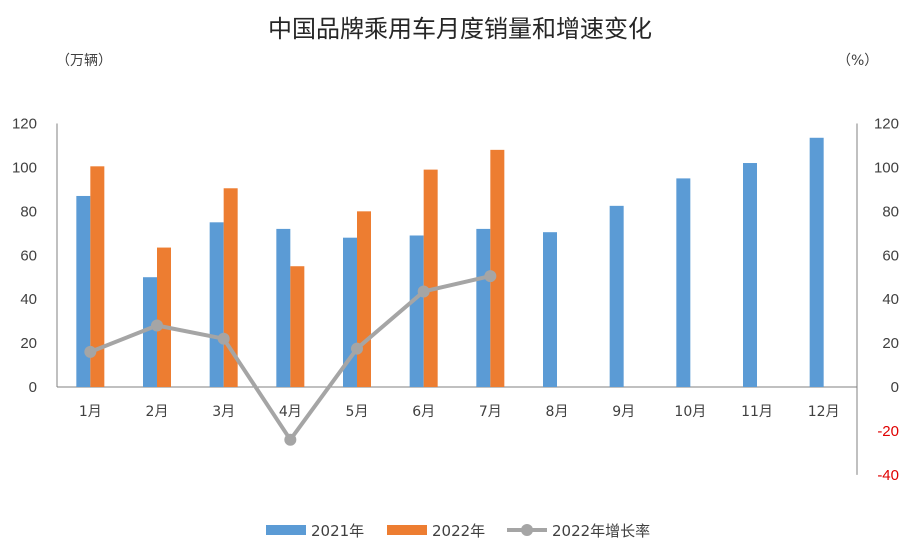 The image size is (907, 557). Describe the element at coordinates (28, 211) in the screenshot. I see `left-tick-label: 80` at that location.